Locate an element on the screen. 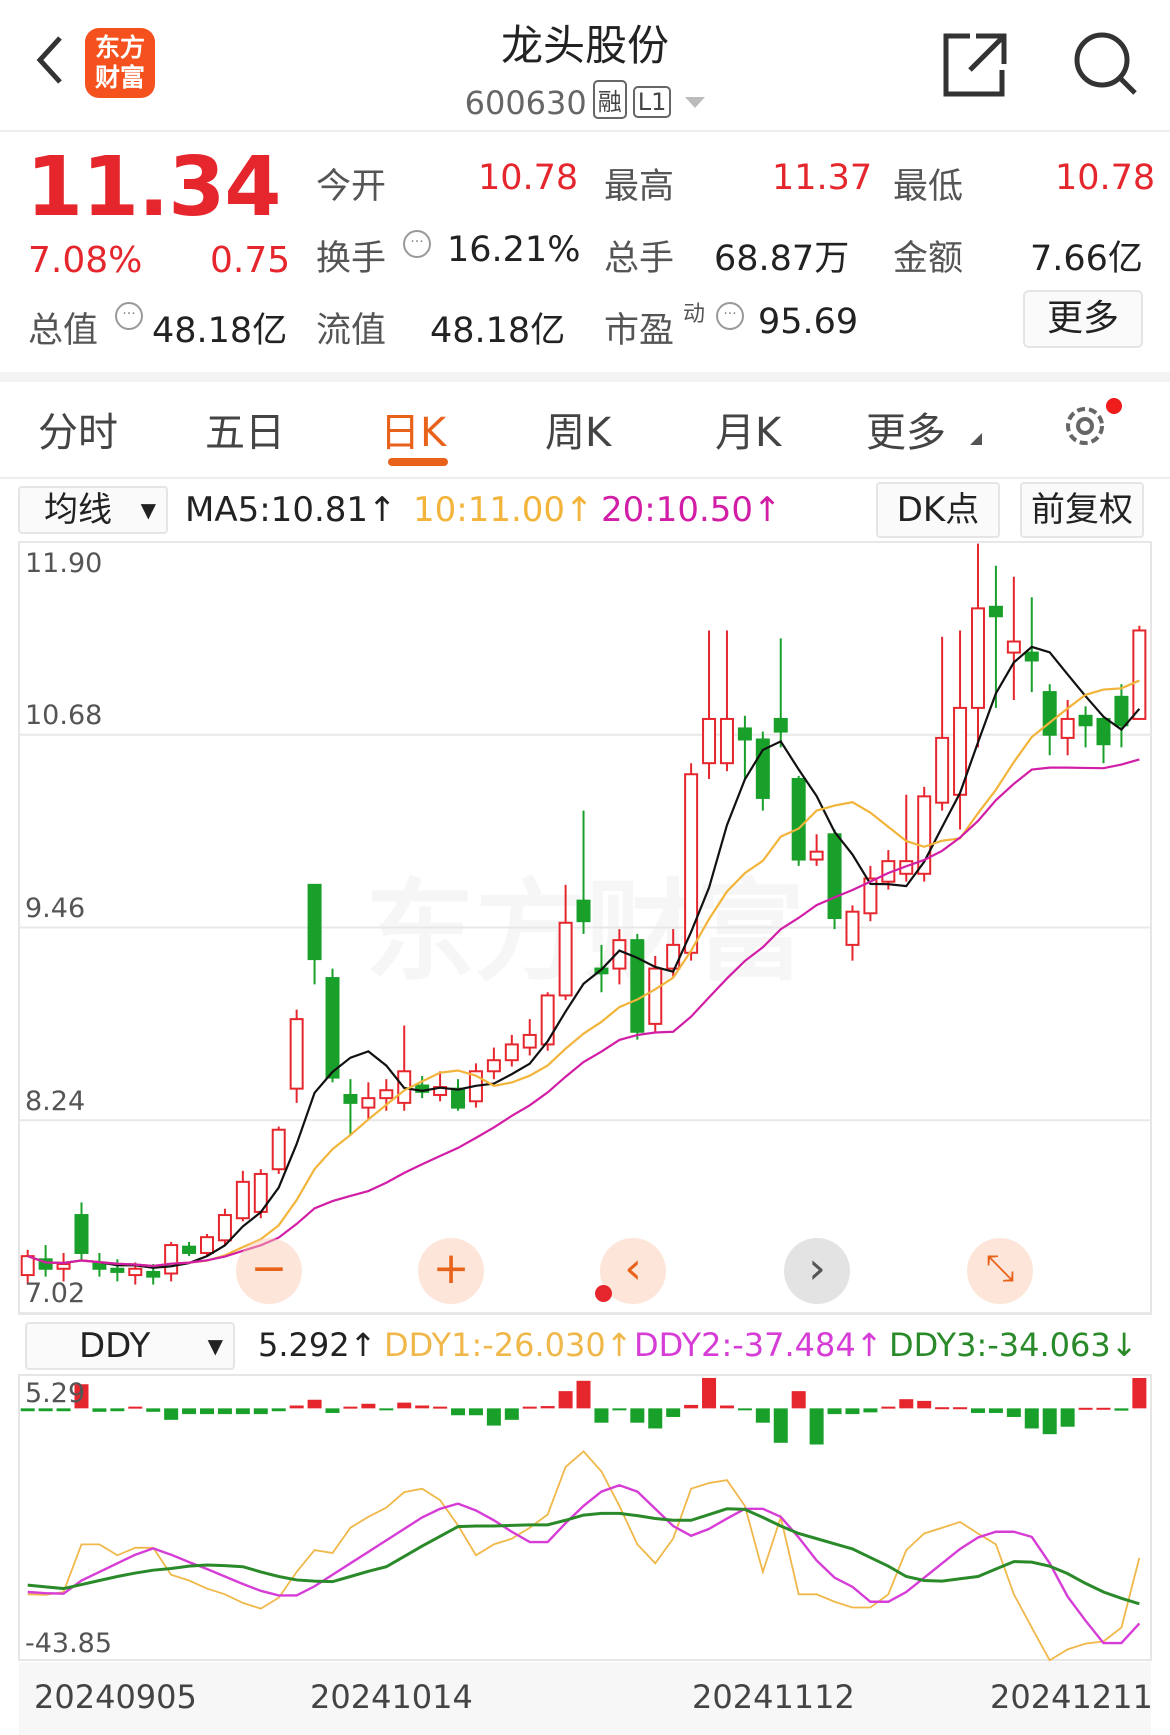 The height and width of the screenshot is (1735, 1170). indicator-selector: DDY ▼ is located at coordinates (130, 1346).